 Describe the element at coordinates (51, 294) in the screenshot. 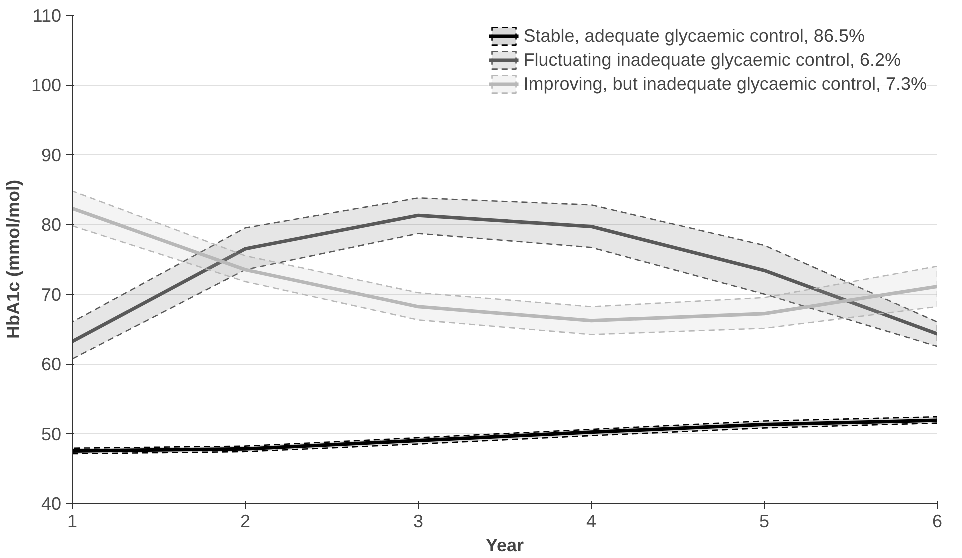

I see `y-tick-label: 70` at that location.